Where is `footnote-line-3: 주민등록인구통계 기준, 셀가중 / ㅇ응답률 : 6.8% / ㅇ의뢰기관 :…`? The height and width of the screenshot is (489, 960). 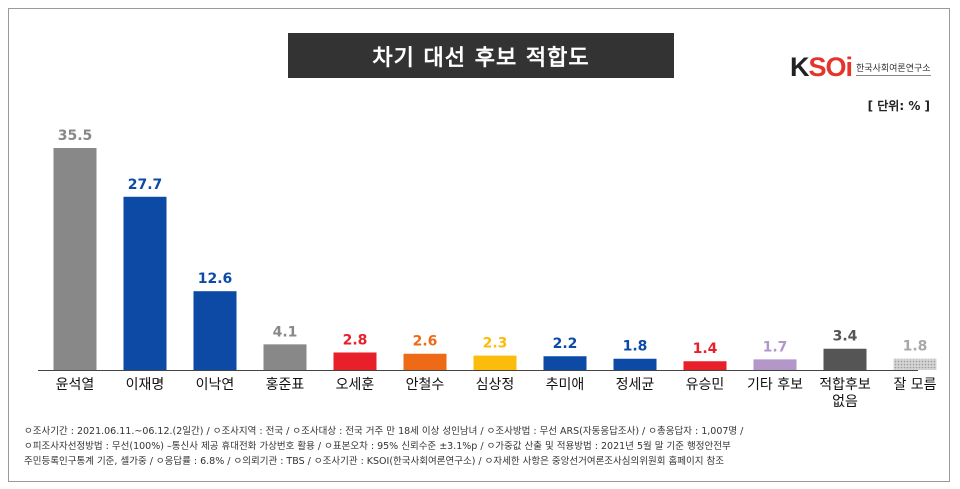
footnote-line-3: 주민등록인구통계 기준, 셀가중 / ㅇ응답률 : 6.8% / ㅇ의뢰기관 :… is located at coordinates (374, 461).